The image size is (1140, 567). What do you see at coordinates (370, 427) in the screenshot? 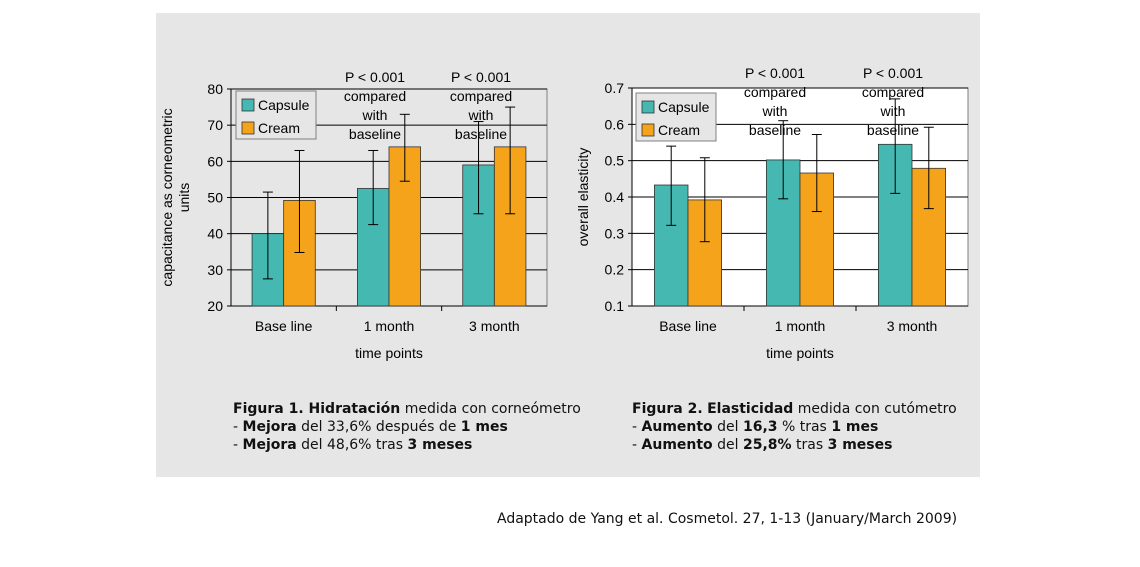
I see `figure1-line1: - Mejora del 33,6% después de 1 mes` at bounding box center [370, 427].